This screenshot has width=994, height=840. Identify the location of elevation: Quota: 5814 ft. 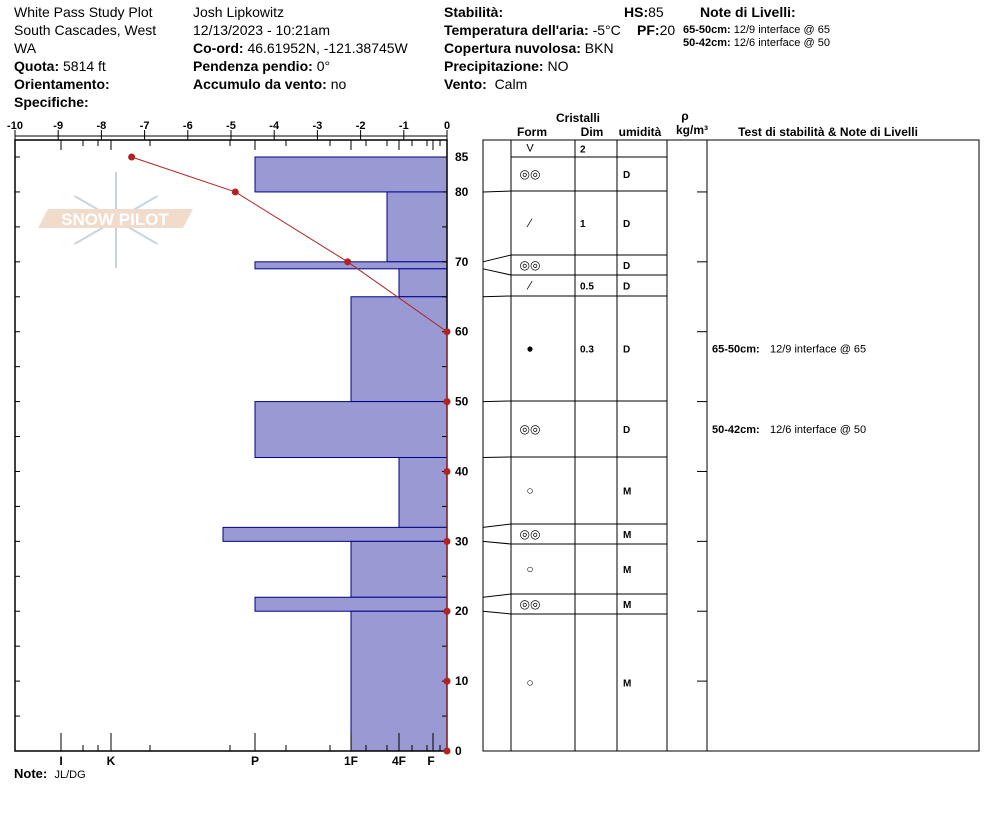
(60, 66).